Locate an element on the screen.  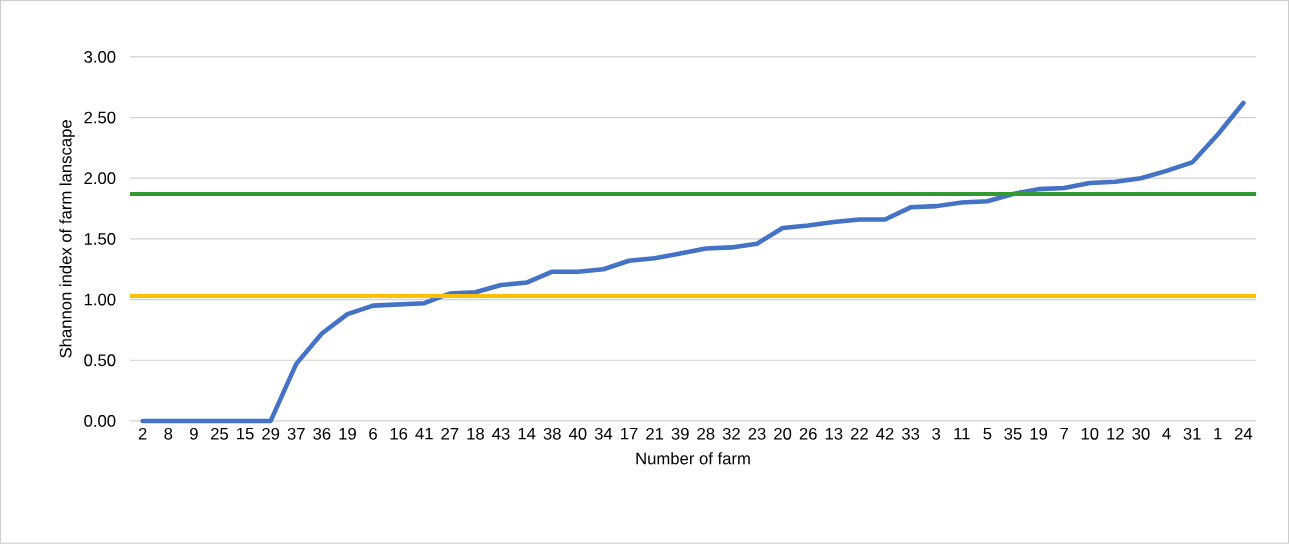
x-axis-title: Number of farm is located at coordinates (693, 458).